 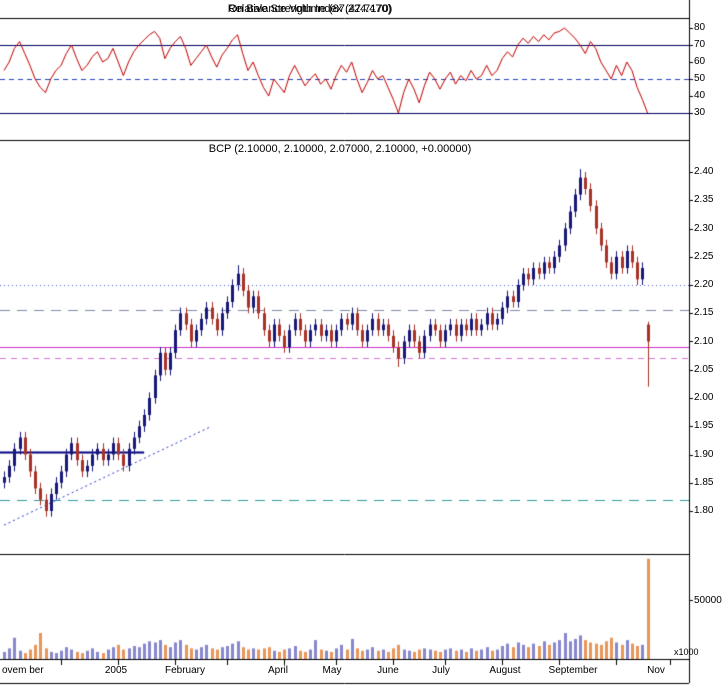 I want to click on rsi-axis-label: 60, so click(x=700, y=61).